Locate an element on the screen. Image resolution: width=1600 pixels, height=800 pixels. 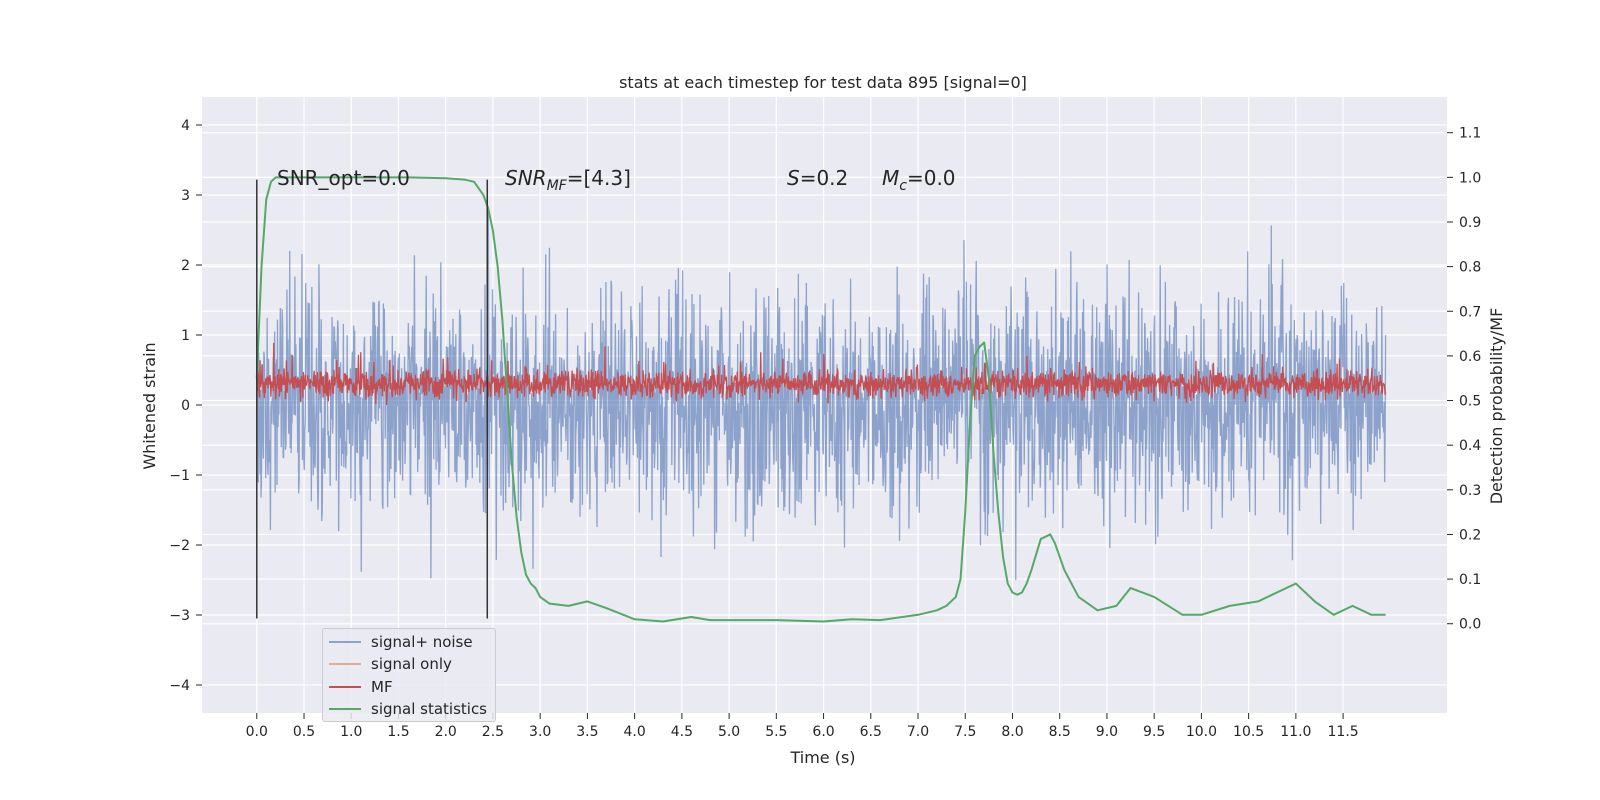
y-left-tick-label: 3 is located at coordinates (185, 196).